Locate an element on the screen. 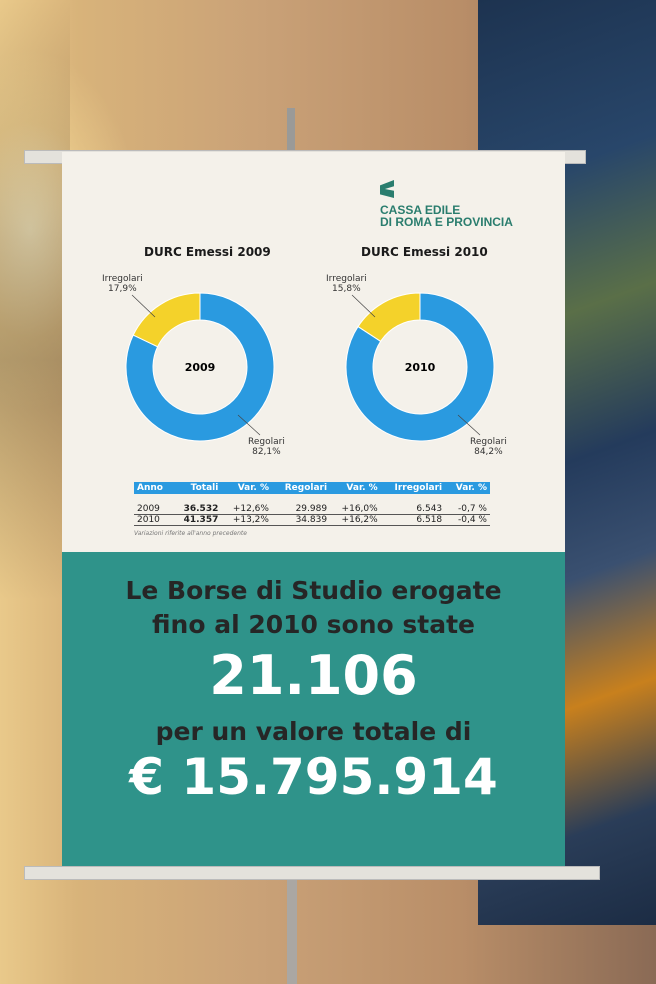  banner-line2: fino al 2010 sono state is located at coordinates (313, 624).